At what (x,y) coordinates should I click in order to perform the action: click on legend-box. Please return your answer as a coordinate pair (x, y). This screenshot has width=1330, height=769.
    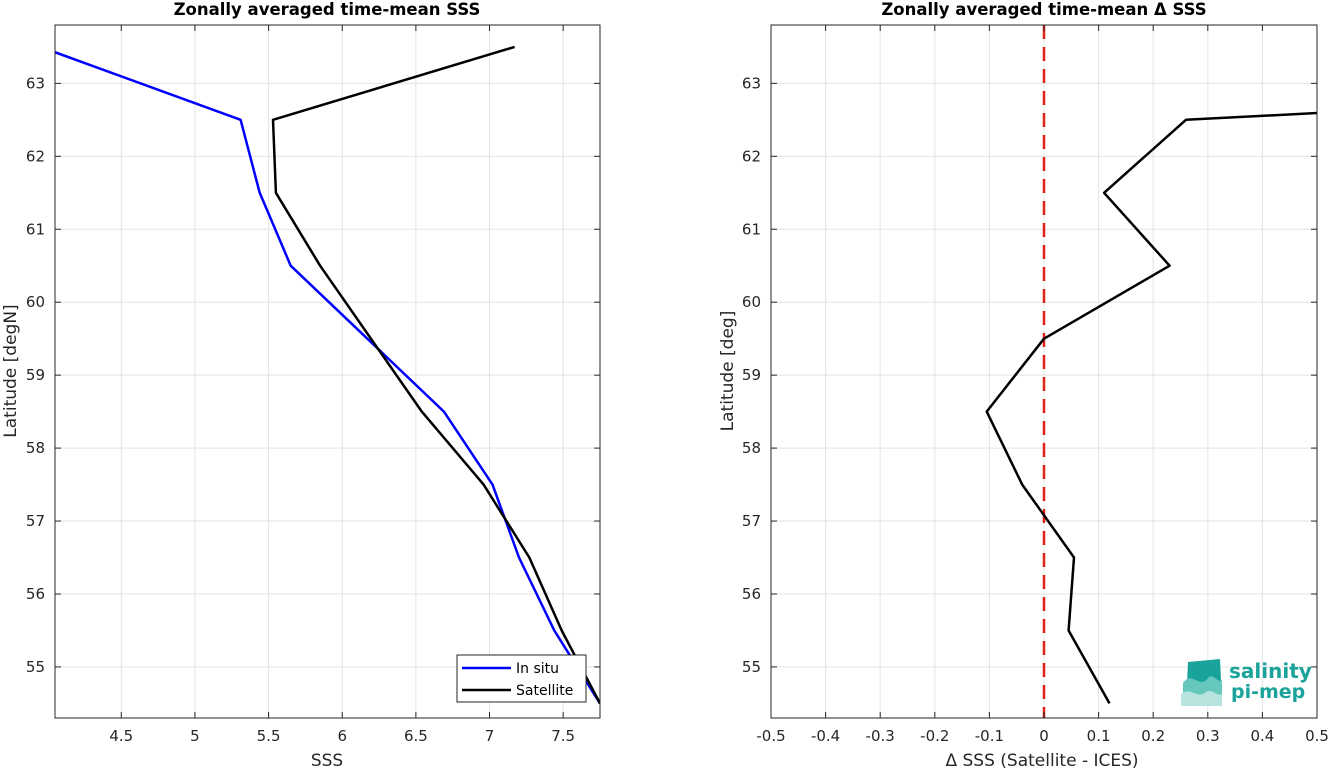
    Looking at the image, I should click on (521, 678).